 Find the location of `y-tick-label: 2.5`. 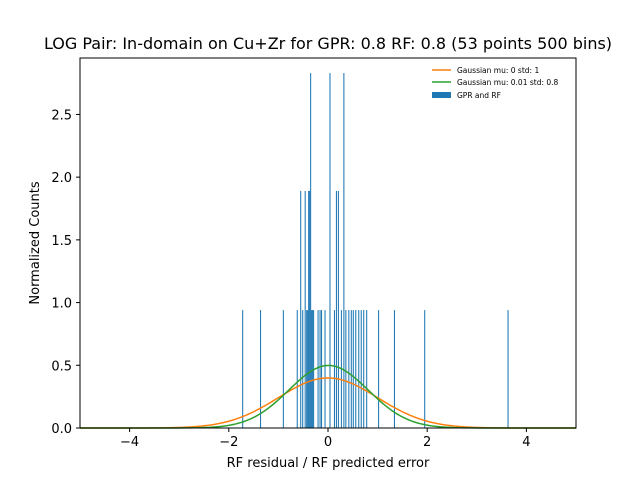

y-tick-label: 2.5 is located at coordinates (61, 115).